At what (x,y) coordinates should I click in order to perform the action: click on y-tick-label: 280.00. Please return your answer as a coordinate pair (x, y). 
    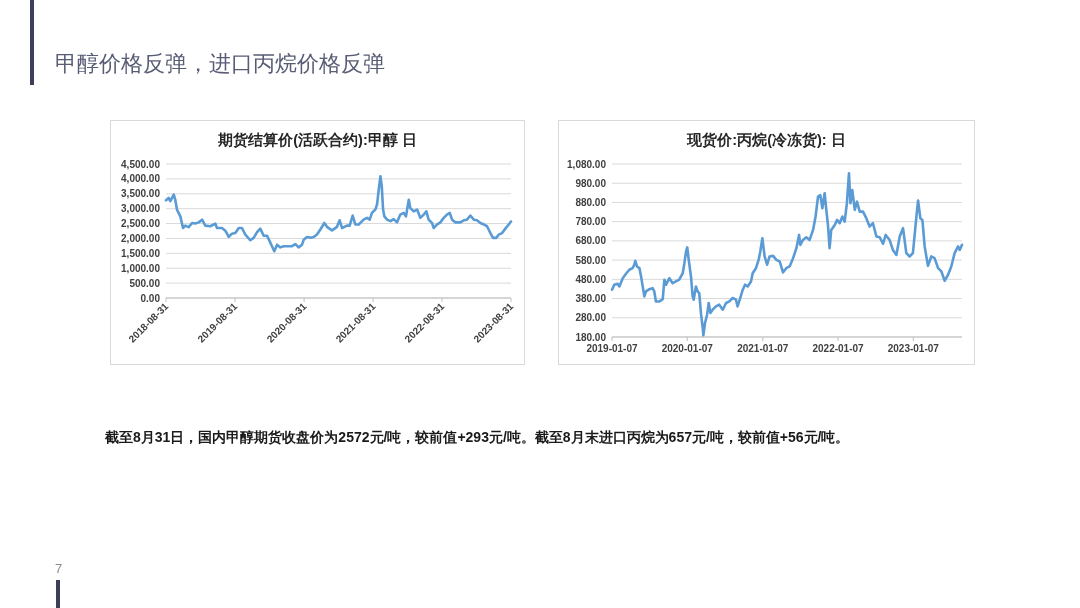
    Looking at the image, I should click on (591, 318).